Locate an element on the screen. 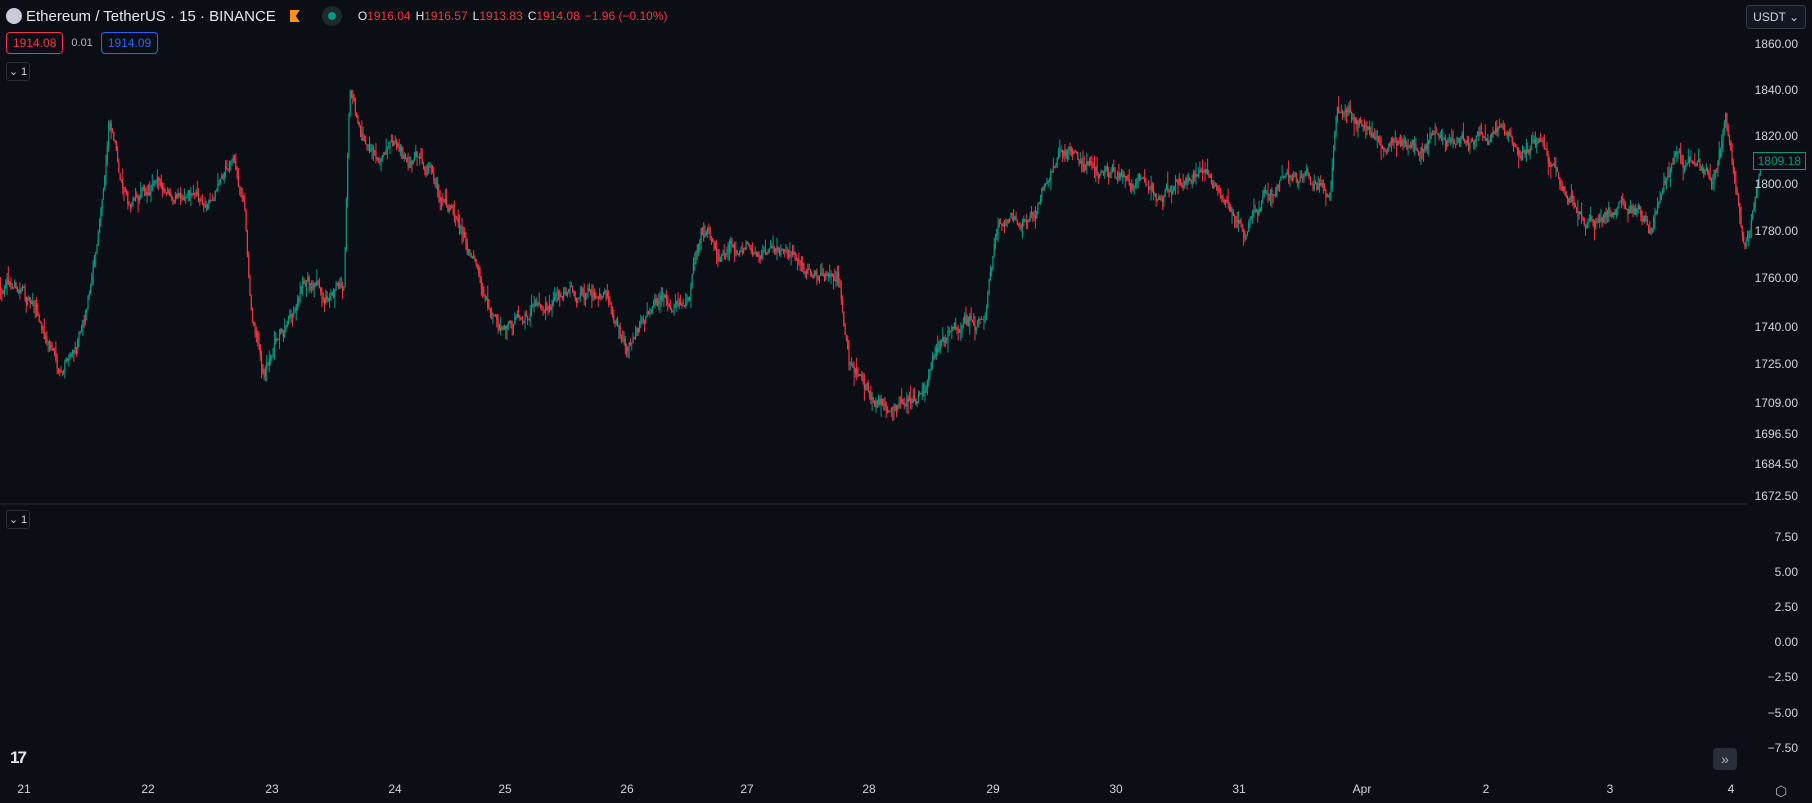  scroll-to-realtime-button: » is located at coordinates (1725, 759).